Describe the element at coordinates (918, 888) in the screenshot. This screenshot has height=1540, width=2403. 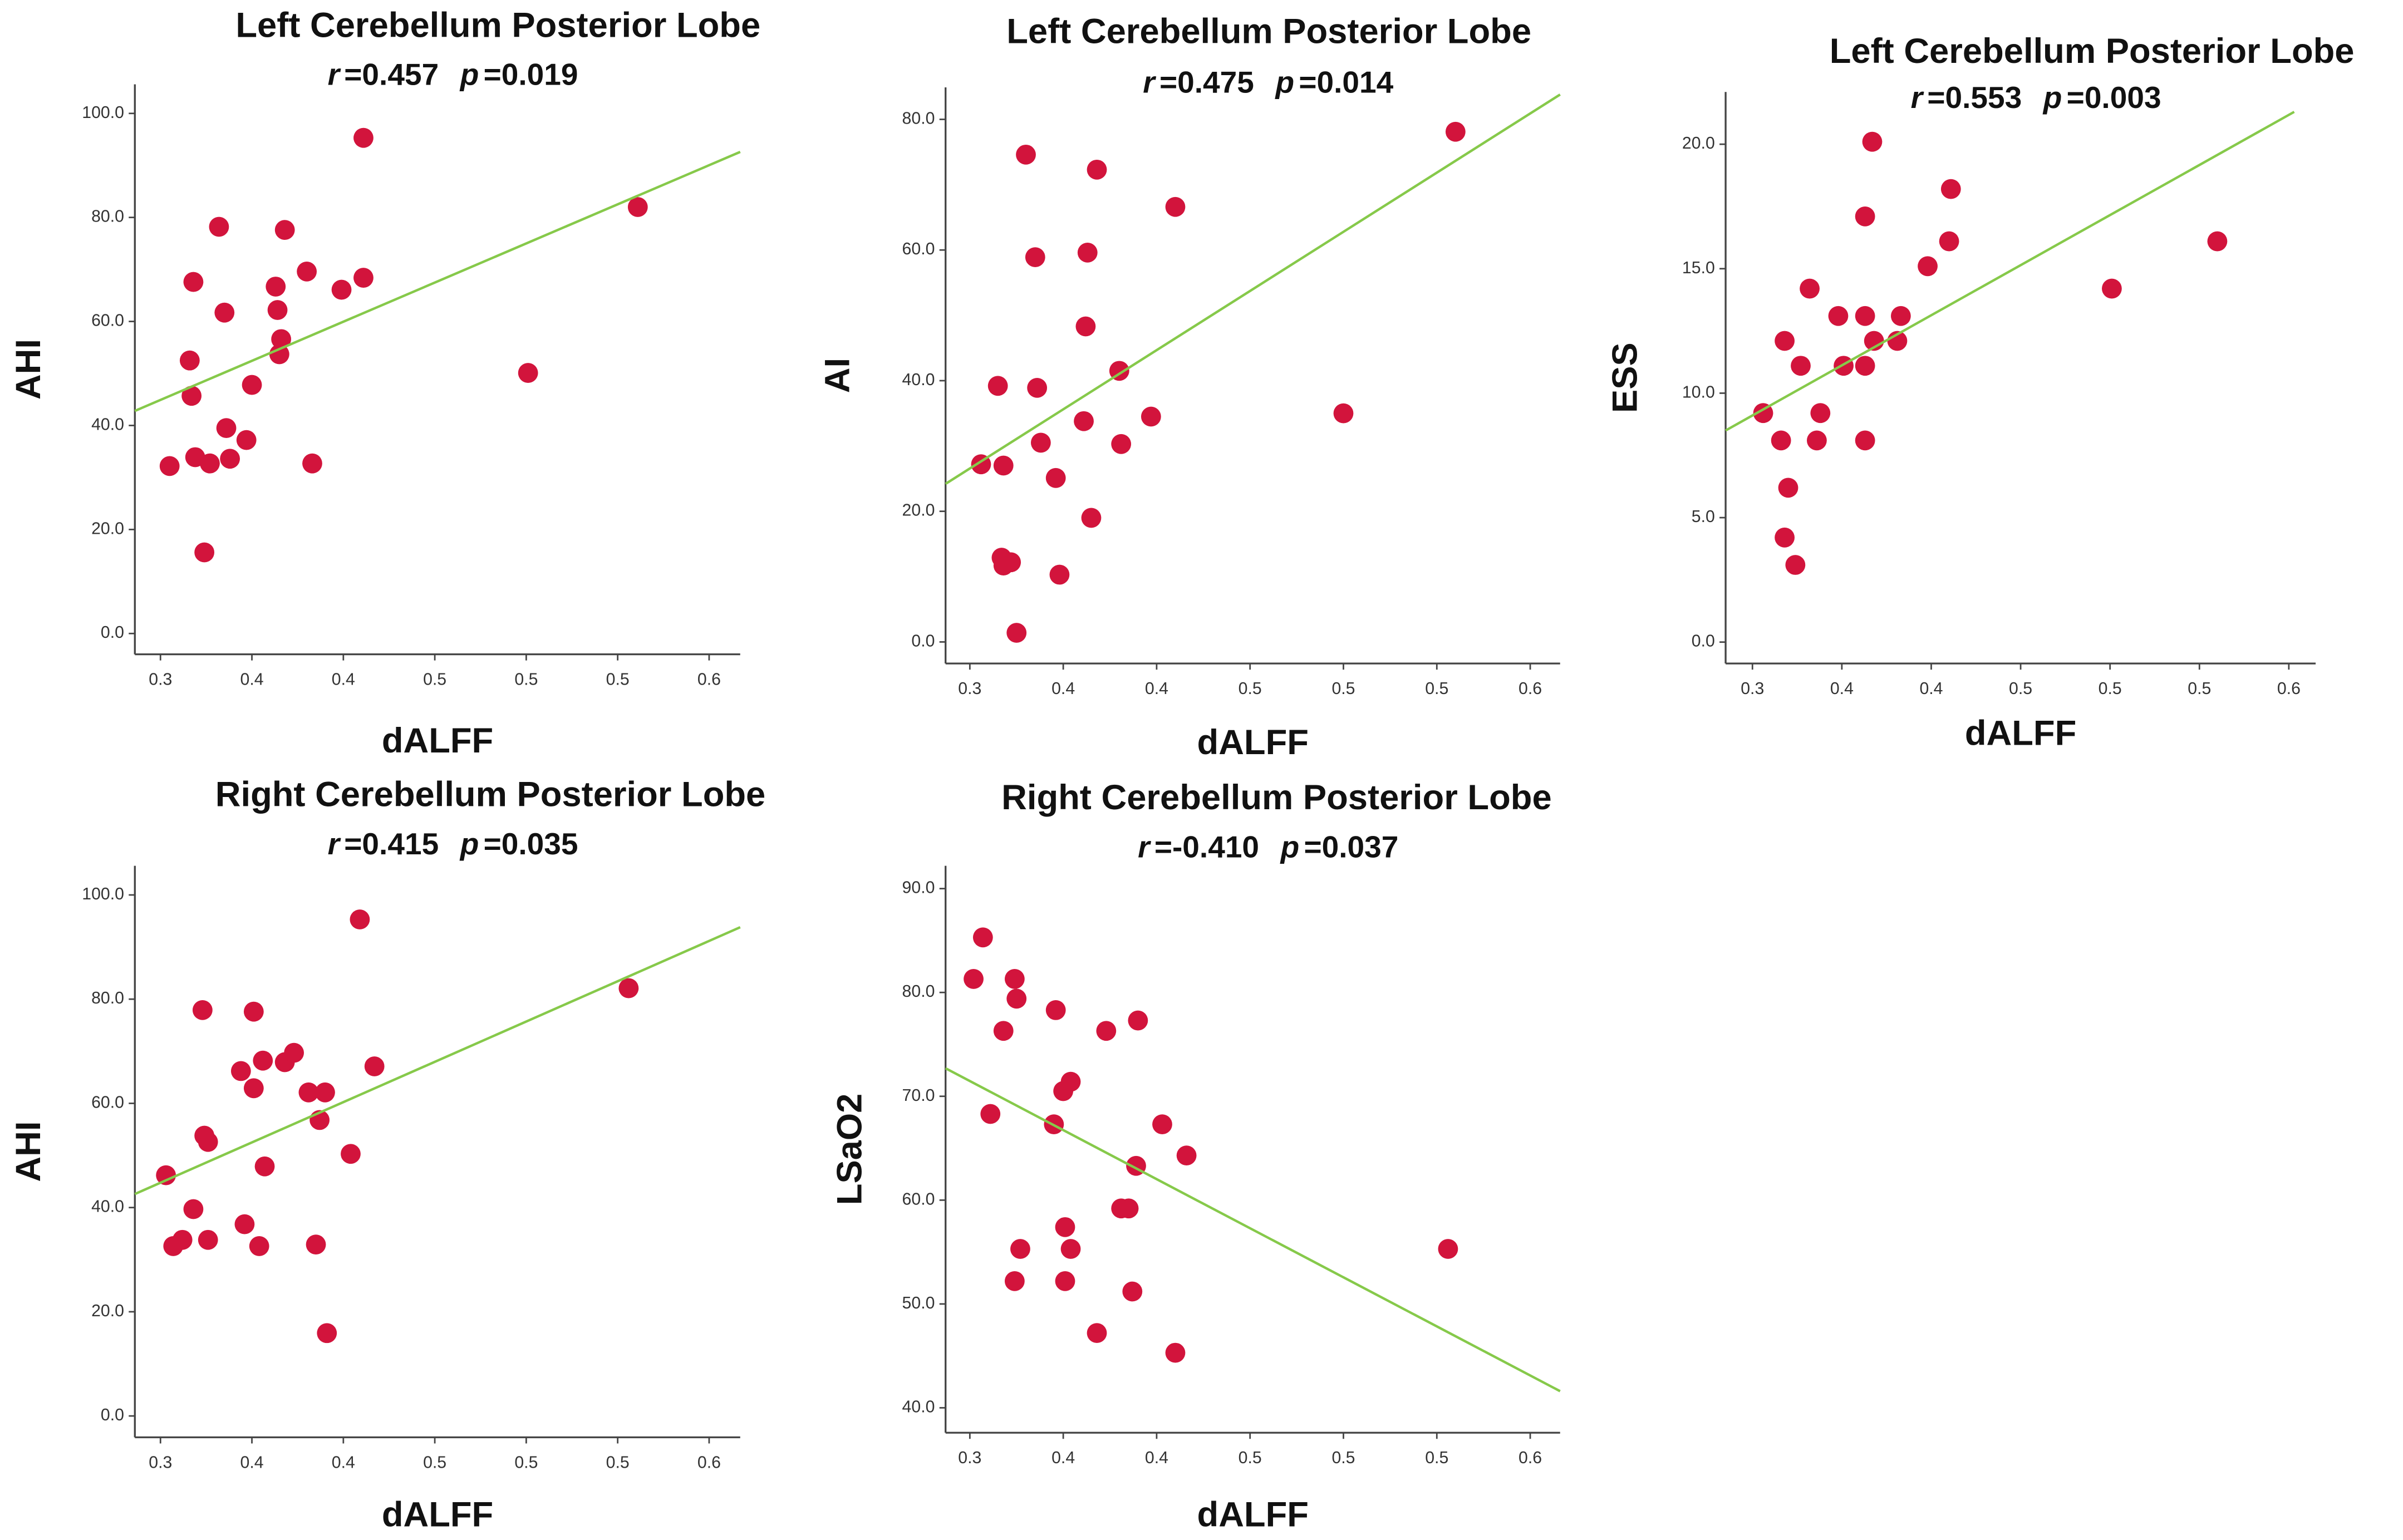
I see `y-tick-label: 90.0` at that location.